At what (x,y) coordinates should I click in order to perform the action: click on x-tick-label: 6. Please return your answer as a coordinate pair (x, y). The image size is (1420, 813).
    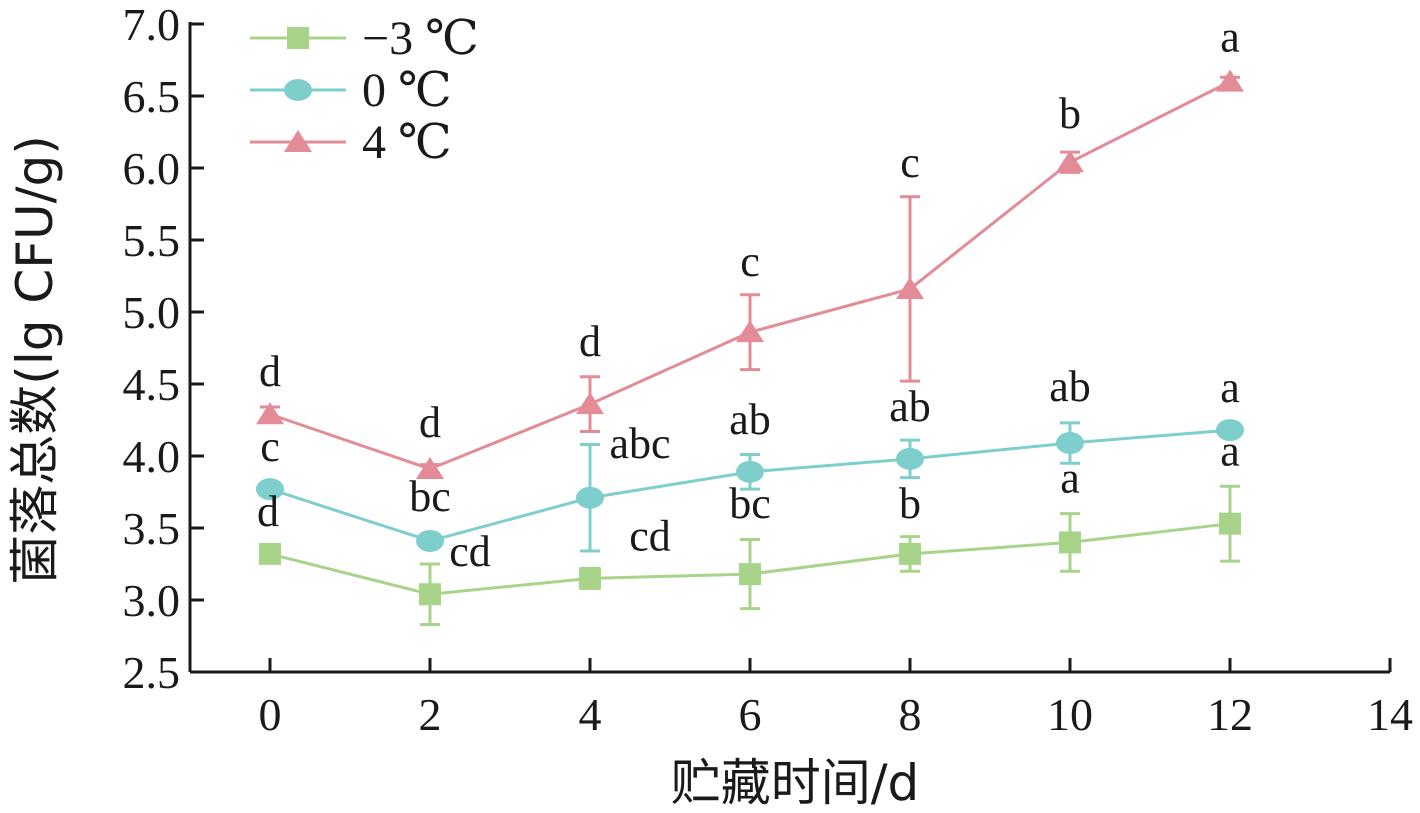
    Looking at the image, I should click on (750, 714).